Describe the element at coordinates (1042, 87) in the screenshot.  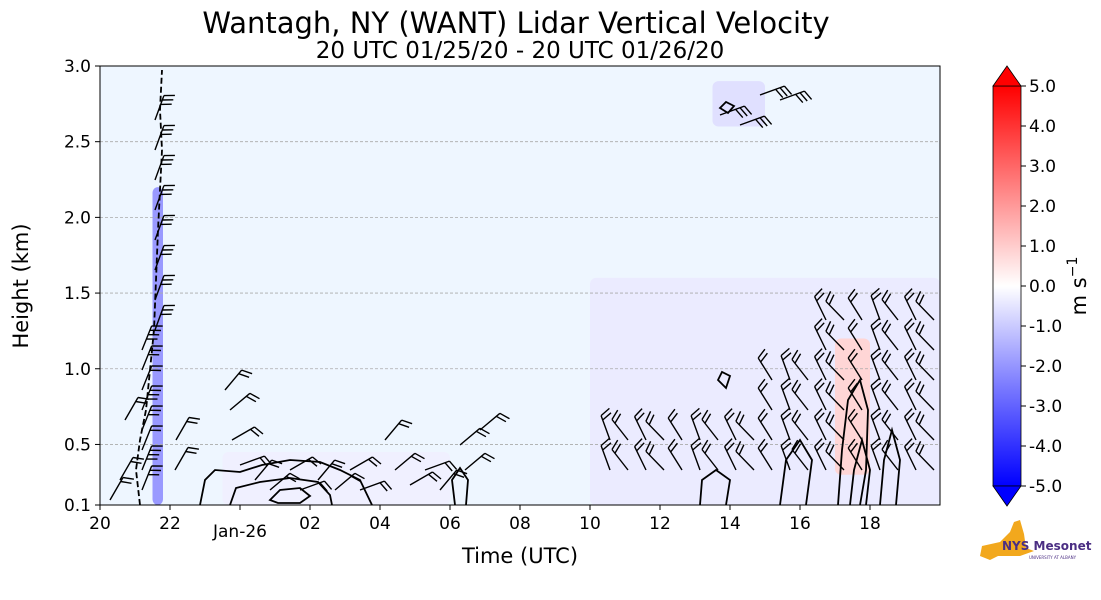
I see `colorbar-tick-label: 5.0` at that location.